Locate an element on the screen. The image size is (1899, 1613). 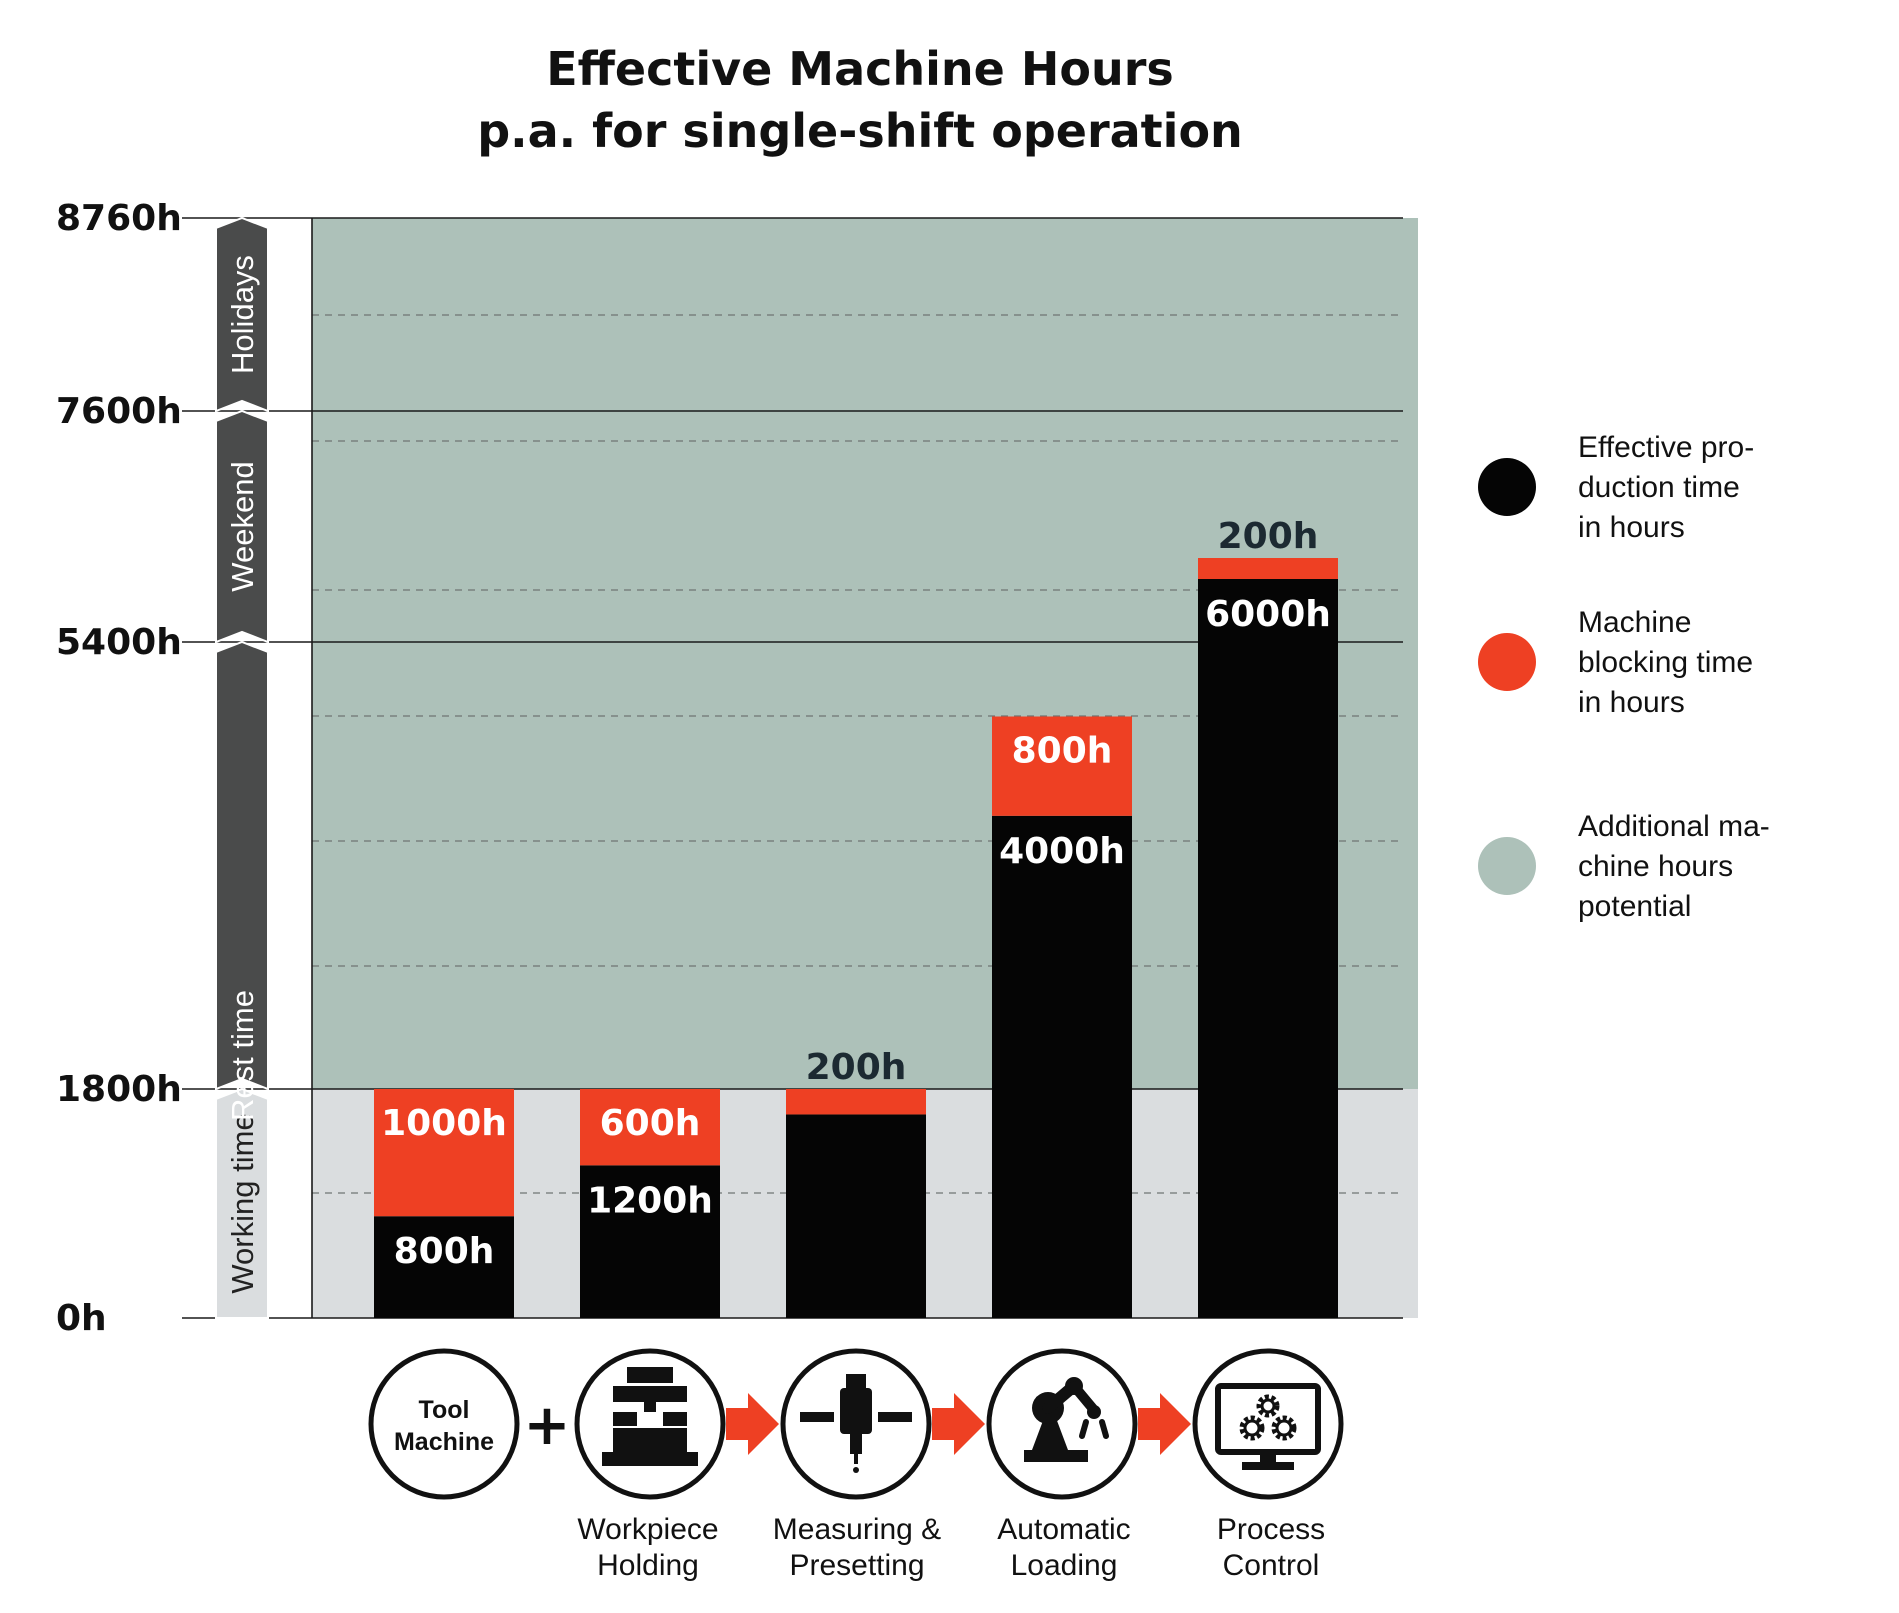
chart-title-line-2: p.a. for single-shift operation is located at coordinates (860, 131).